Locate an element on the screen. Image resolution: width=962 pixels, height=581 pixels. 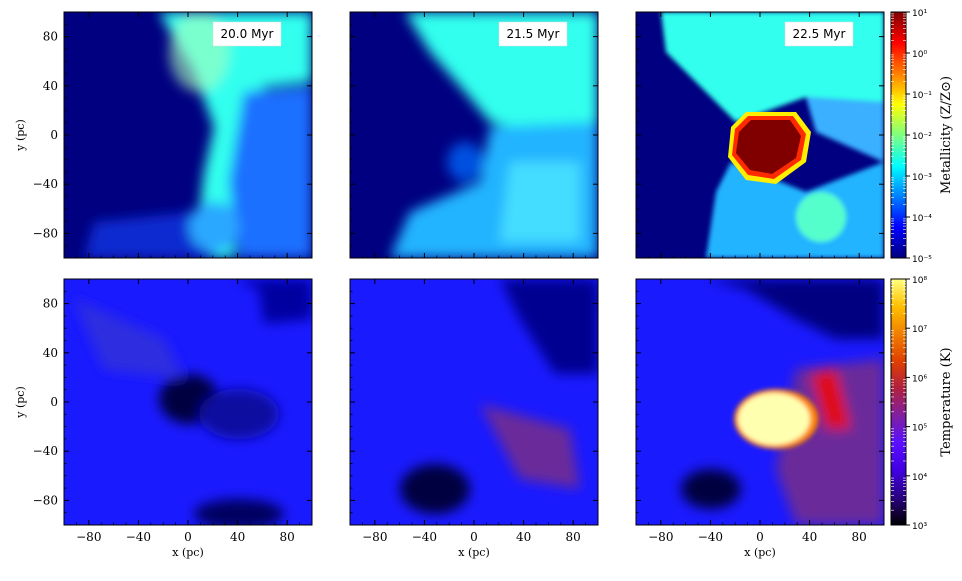
colorbar-tick-label: 10⁻² is located at coordinates (922, 137).